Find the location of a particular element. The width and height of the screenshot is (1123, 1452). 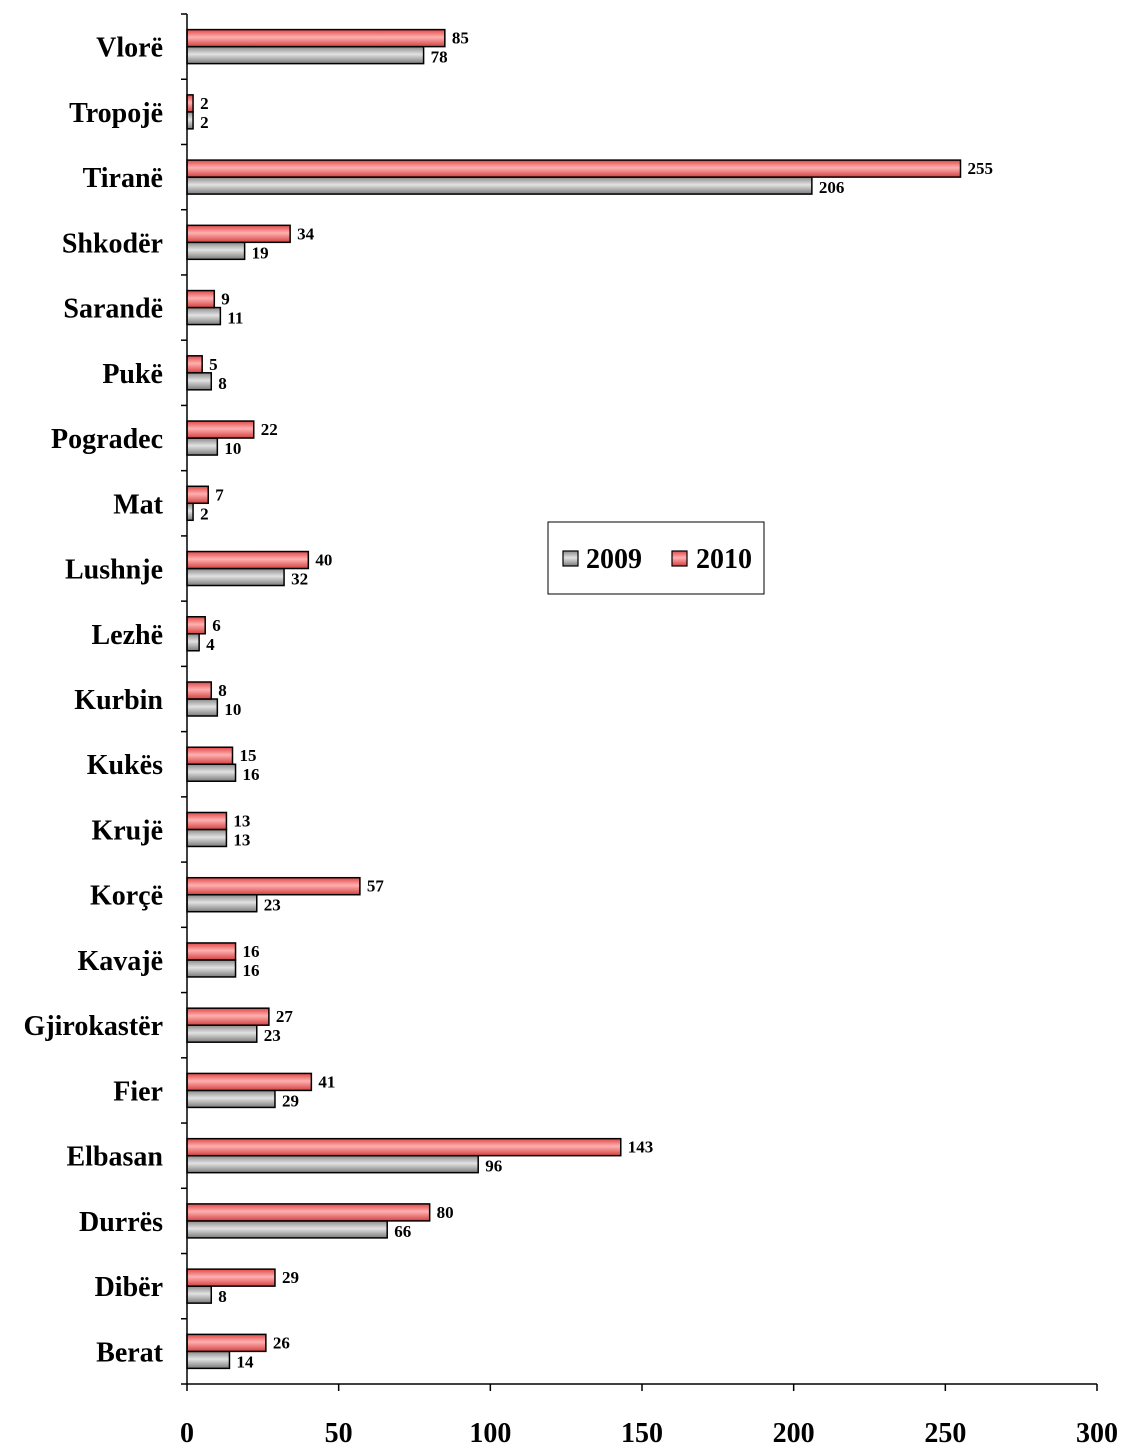

bar-2010-diber is located at coordinates (231, 1277).